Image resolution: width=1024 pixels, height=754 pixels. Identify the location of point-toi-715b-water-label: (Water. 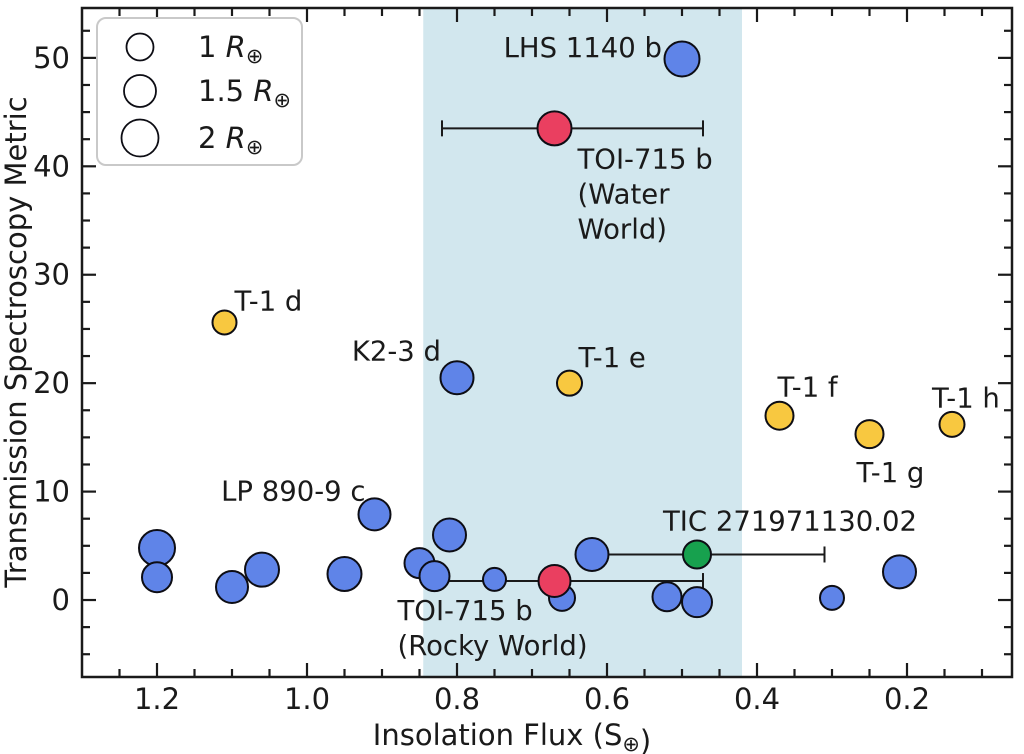
(624, 194).